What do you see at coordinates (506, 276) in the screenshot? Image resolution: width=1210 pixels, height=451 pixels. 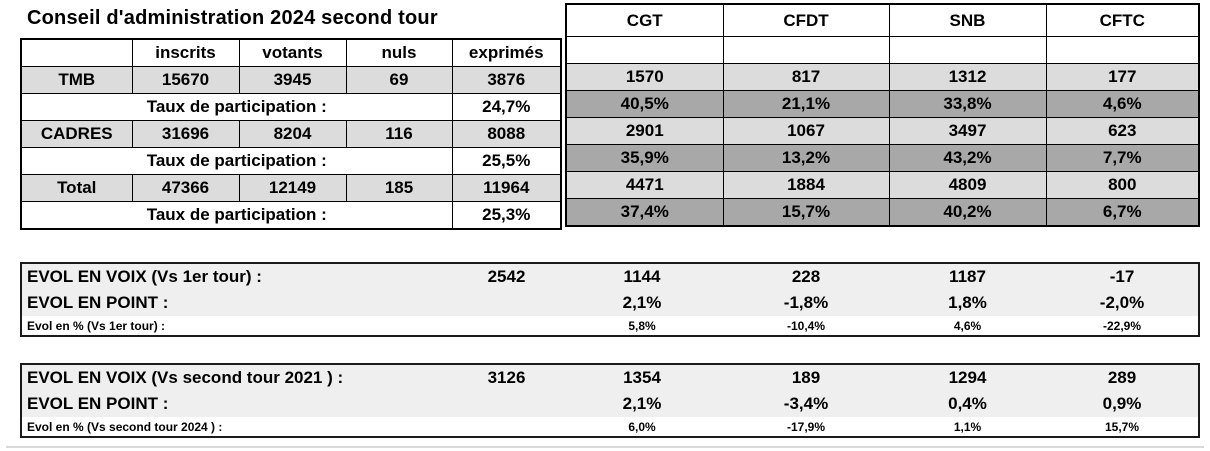 I see `evol-total: 2542` at bounding box center [506, 276].